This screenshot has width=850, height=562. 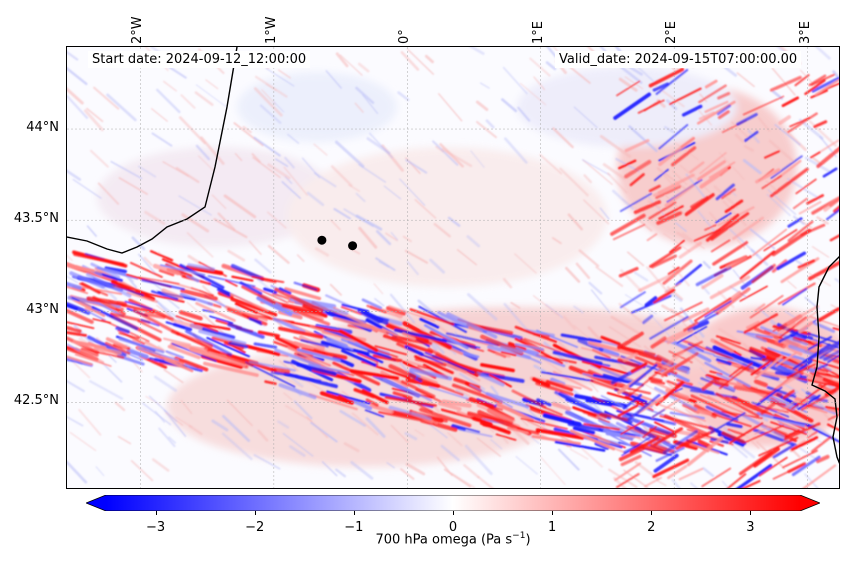 I want to click on colorbar-extend-low, so click(x=96, y=503).